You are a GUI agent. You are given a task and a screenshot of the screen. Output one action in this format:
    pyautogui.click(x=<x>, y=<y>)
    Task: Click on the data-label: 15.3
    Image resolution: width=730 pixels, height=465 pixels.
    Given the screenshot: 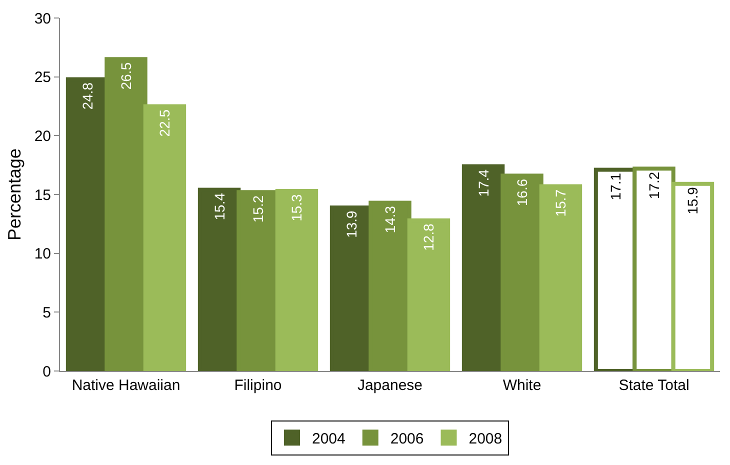 What is the action you would take?
    pyautogui.click(x=296, y=208)
    